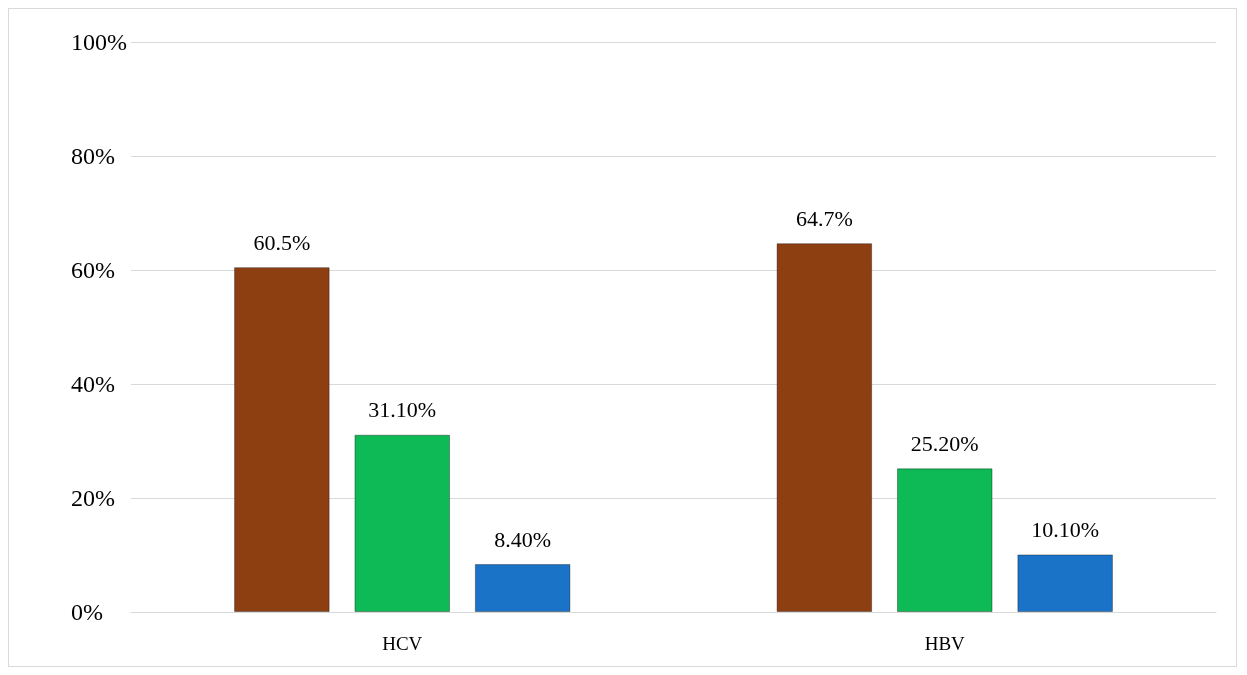  What do you see at coordinates (402, 643) in the screenshot?
I see `x-tick-label: HCV` at bounding box center [402, 643].